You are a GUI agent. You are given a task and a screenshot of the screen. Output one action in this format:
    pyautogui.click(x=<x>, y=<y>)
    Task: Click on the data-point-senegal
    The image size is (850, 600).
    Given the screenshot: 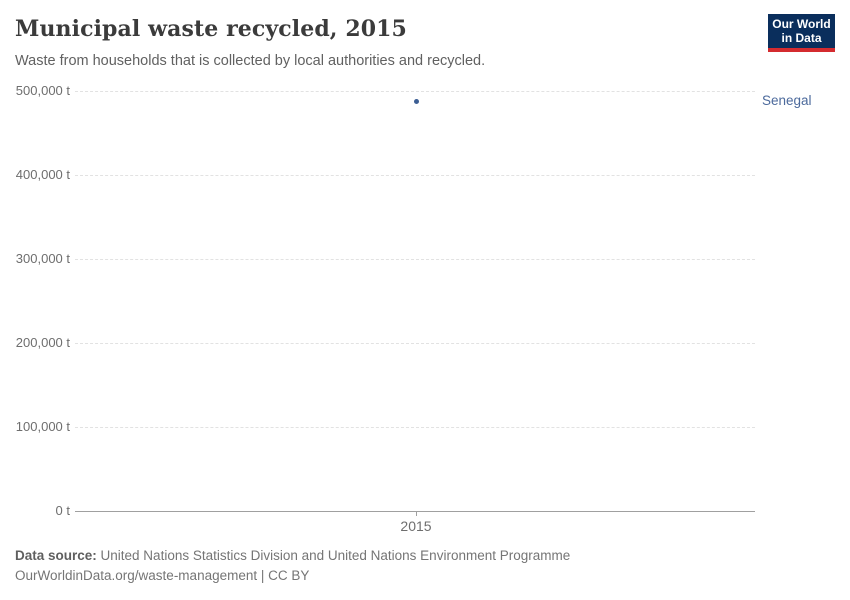 What is the action you would take?
    pyautogui.click(x=416, y=101)
    